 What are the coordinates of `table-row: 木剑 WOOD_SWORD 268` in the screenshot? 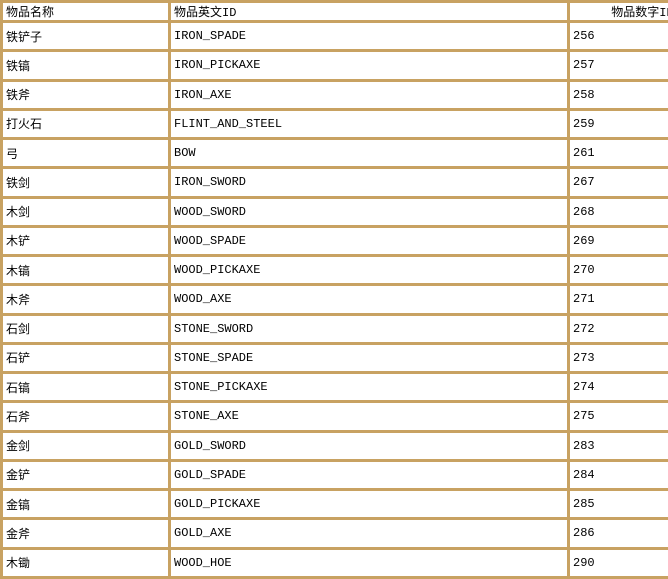 It's located at (334, 211).